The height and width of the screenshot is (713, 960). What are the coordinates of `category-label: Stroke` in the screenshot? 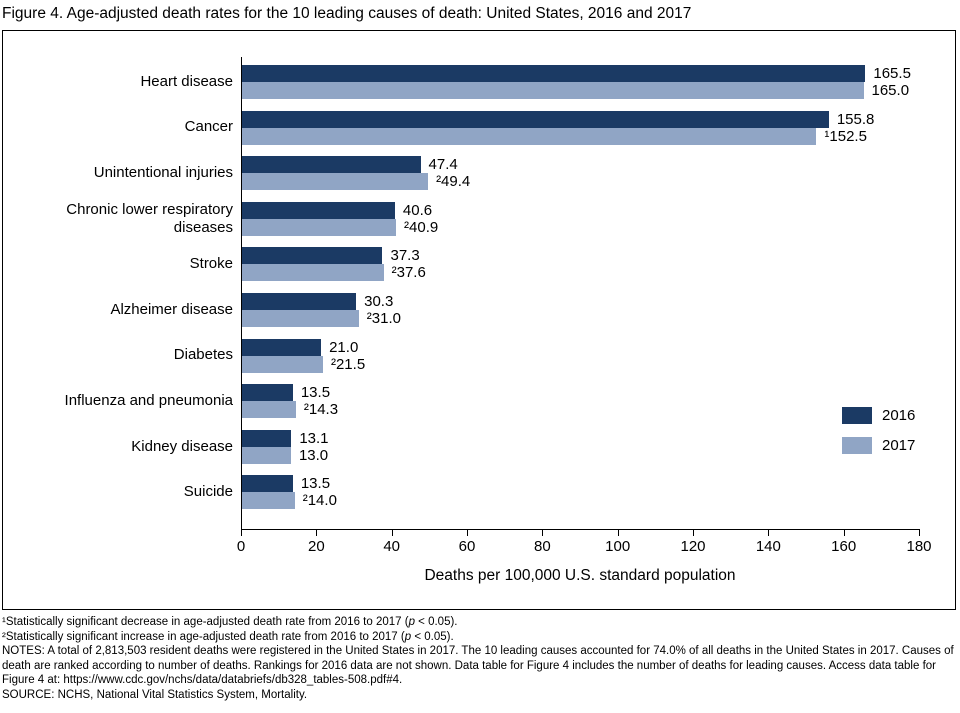 It's located at (211, 264).